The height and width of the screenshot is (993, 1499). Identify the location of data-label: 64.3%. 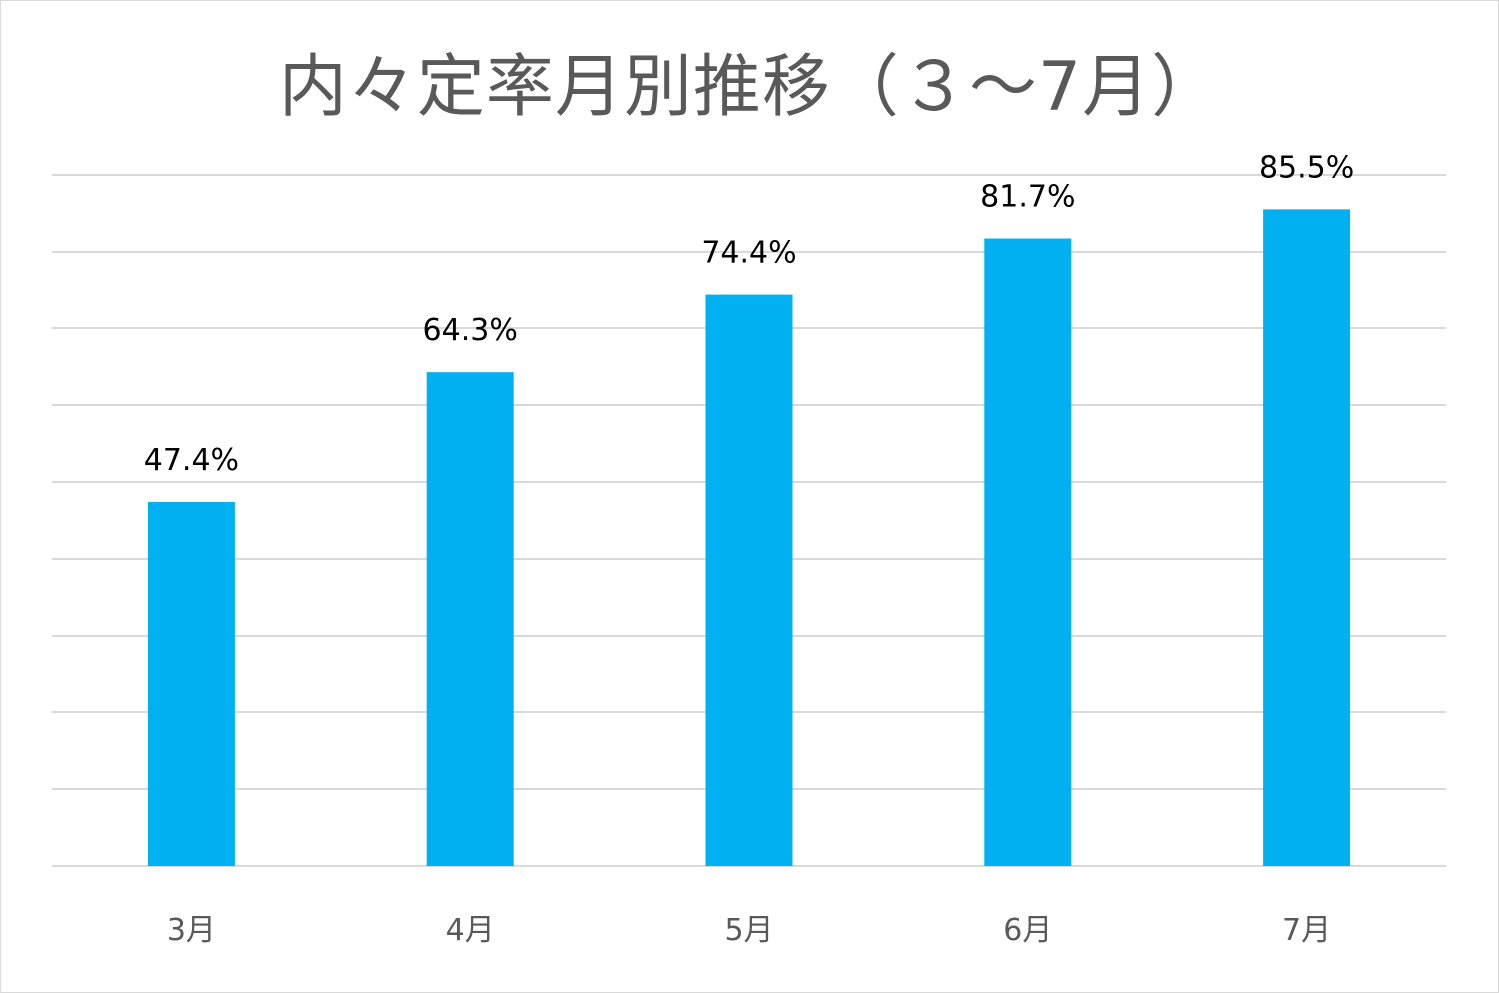
(470, 330).